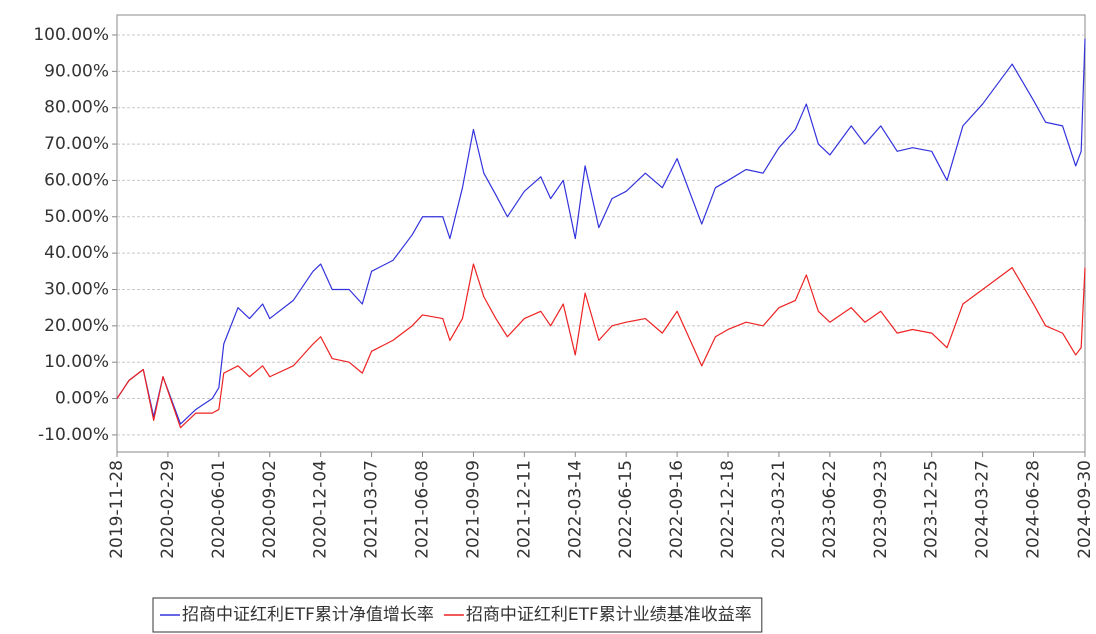 The height and width of the screenshot is (634, 1096). What do you see at coordinates (82, 399) in the screenshot?
I see `y-tick-label: 0.00%` at bounding box center [82, 399].